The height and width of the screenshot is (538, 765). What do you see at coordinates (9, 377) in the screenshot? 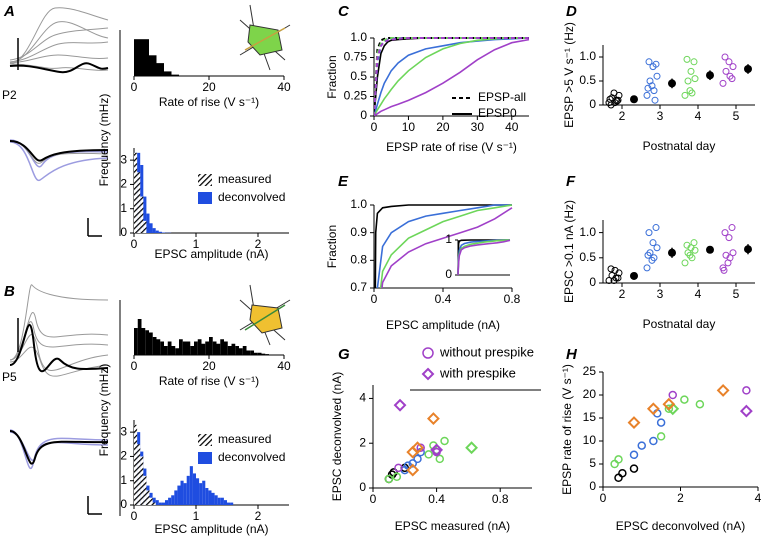
I see `trace-label: P5` at bounding box center [9, 377].